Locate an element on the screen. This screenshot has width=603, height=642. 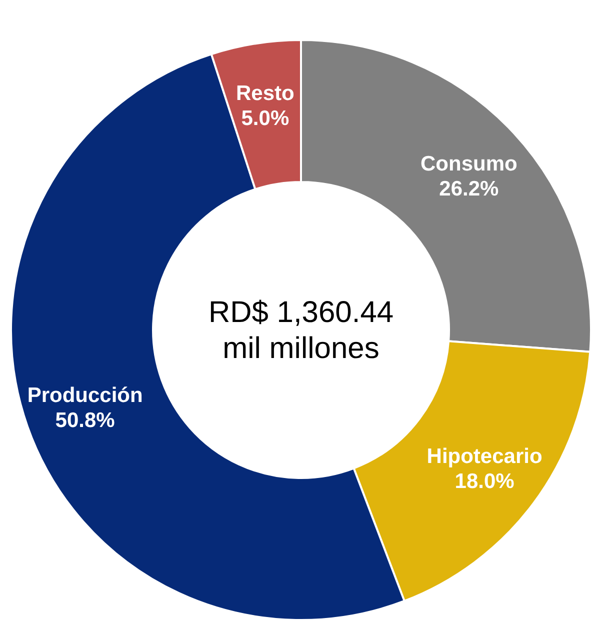
slice-label: Hipotecario is located at coordinates (484, 456).